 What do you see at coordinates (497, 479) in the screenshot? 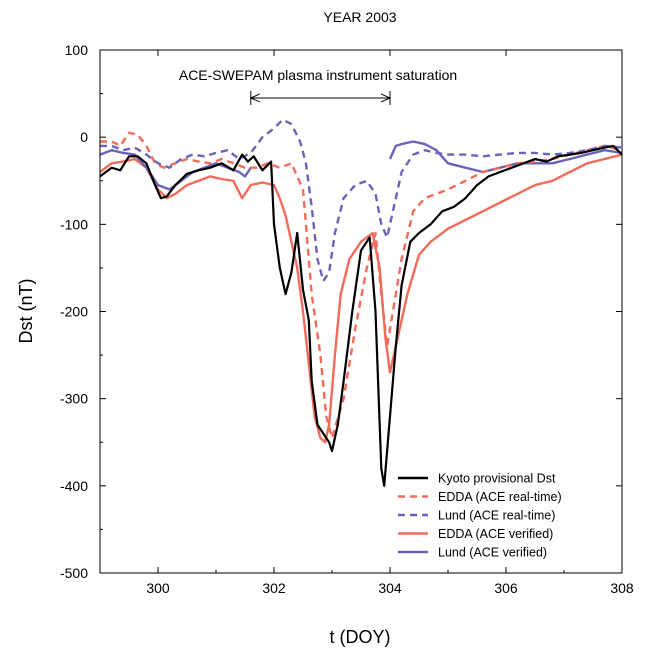
I see `legend-label: Kyoto provisional Dst` at bounding box center [497, 479].